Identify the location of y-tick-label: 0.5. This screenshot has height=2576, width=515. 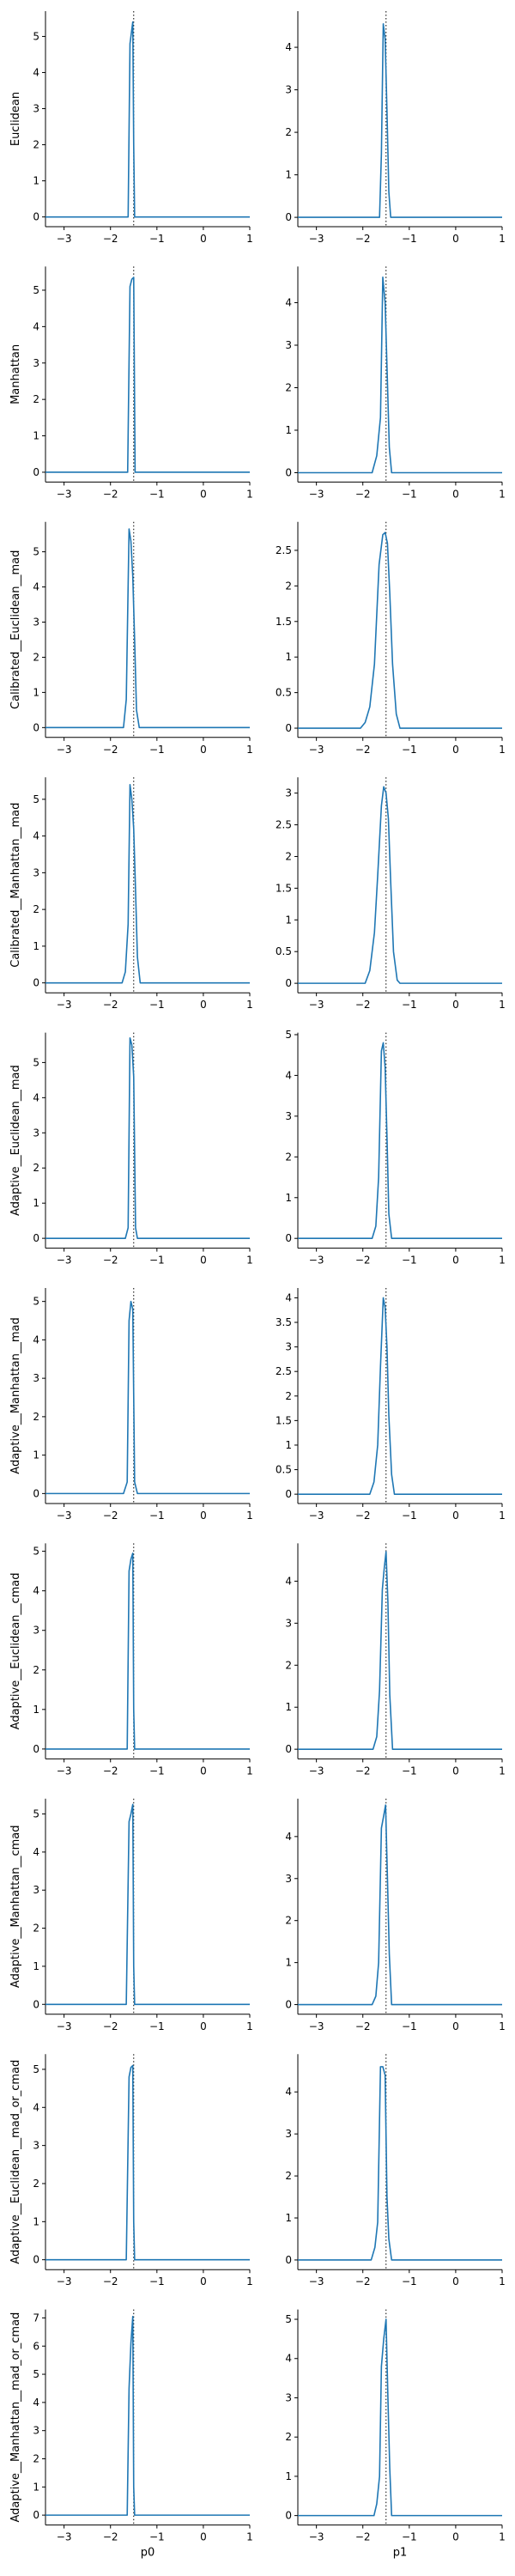
(284, 693).